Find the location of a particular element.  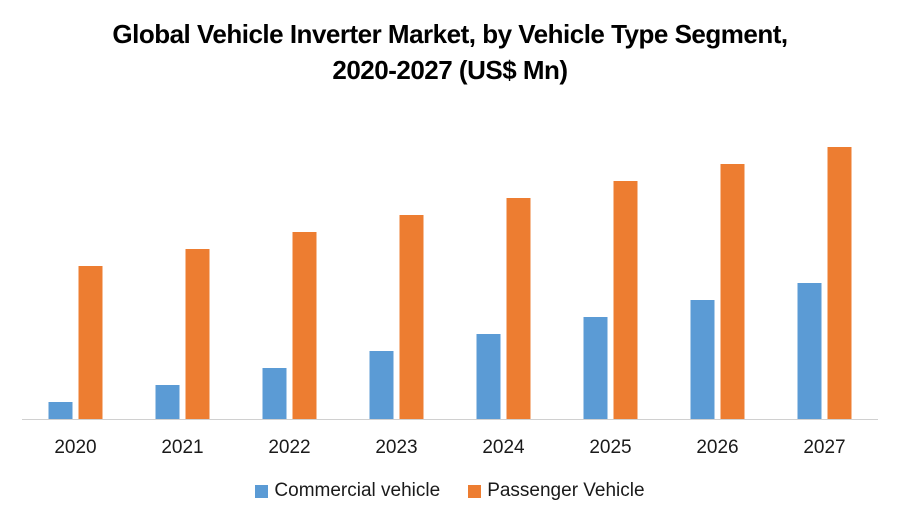

bar-passenger-2022 is located at coordinates (304, 325).